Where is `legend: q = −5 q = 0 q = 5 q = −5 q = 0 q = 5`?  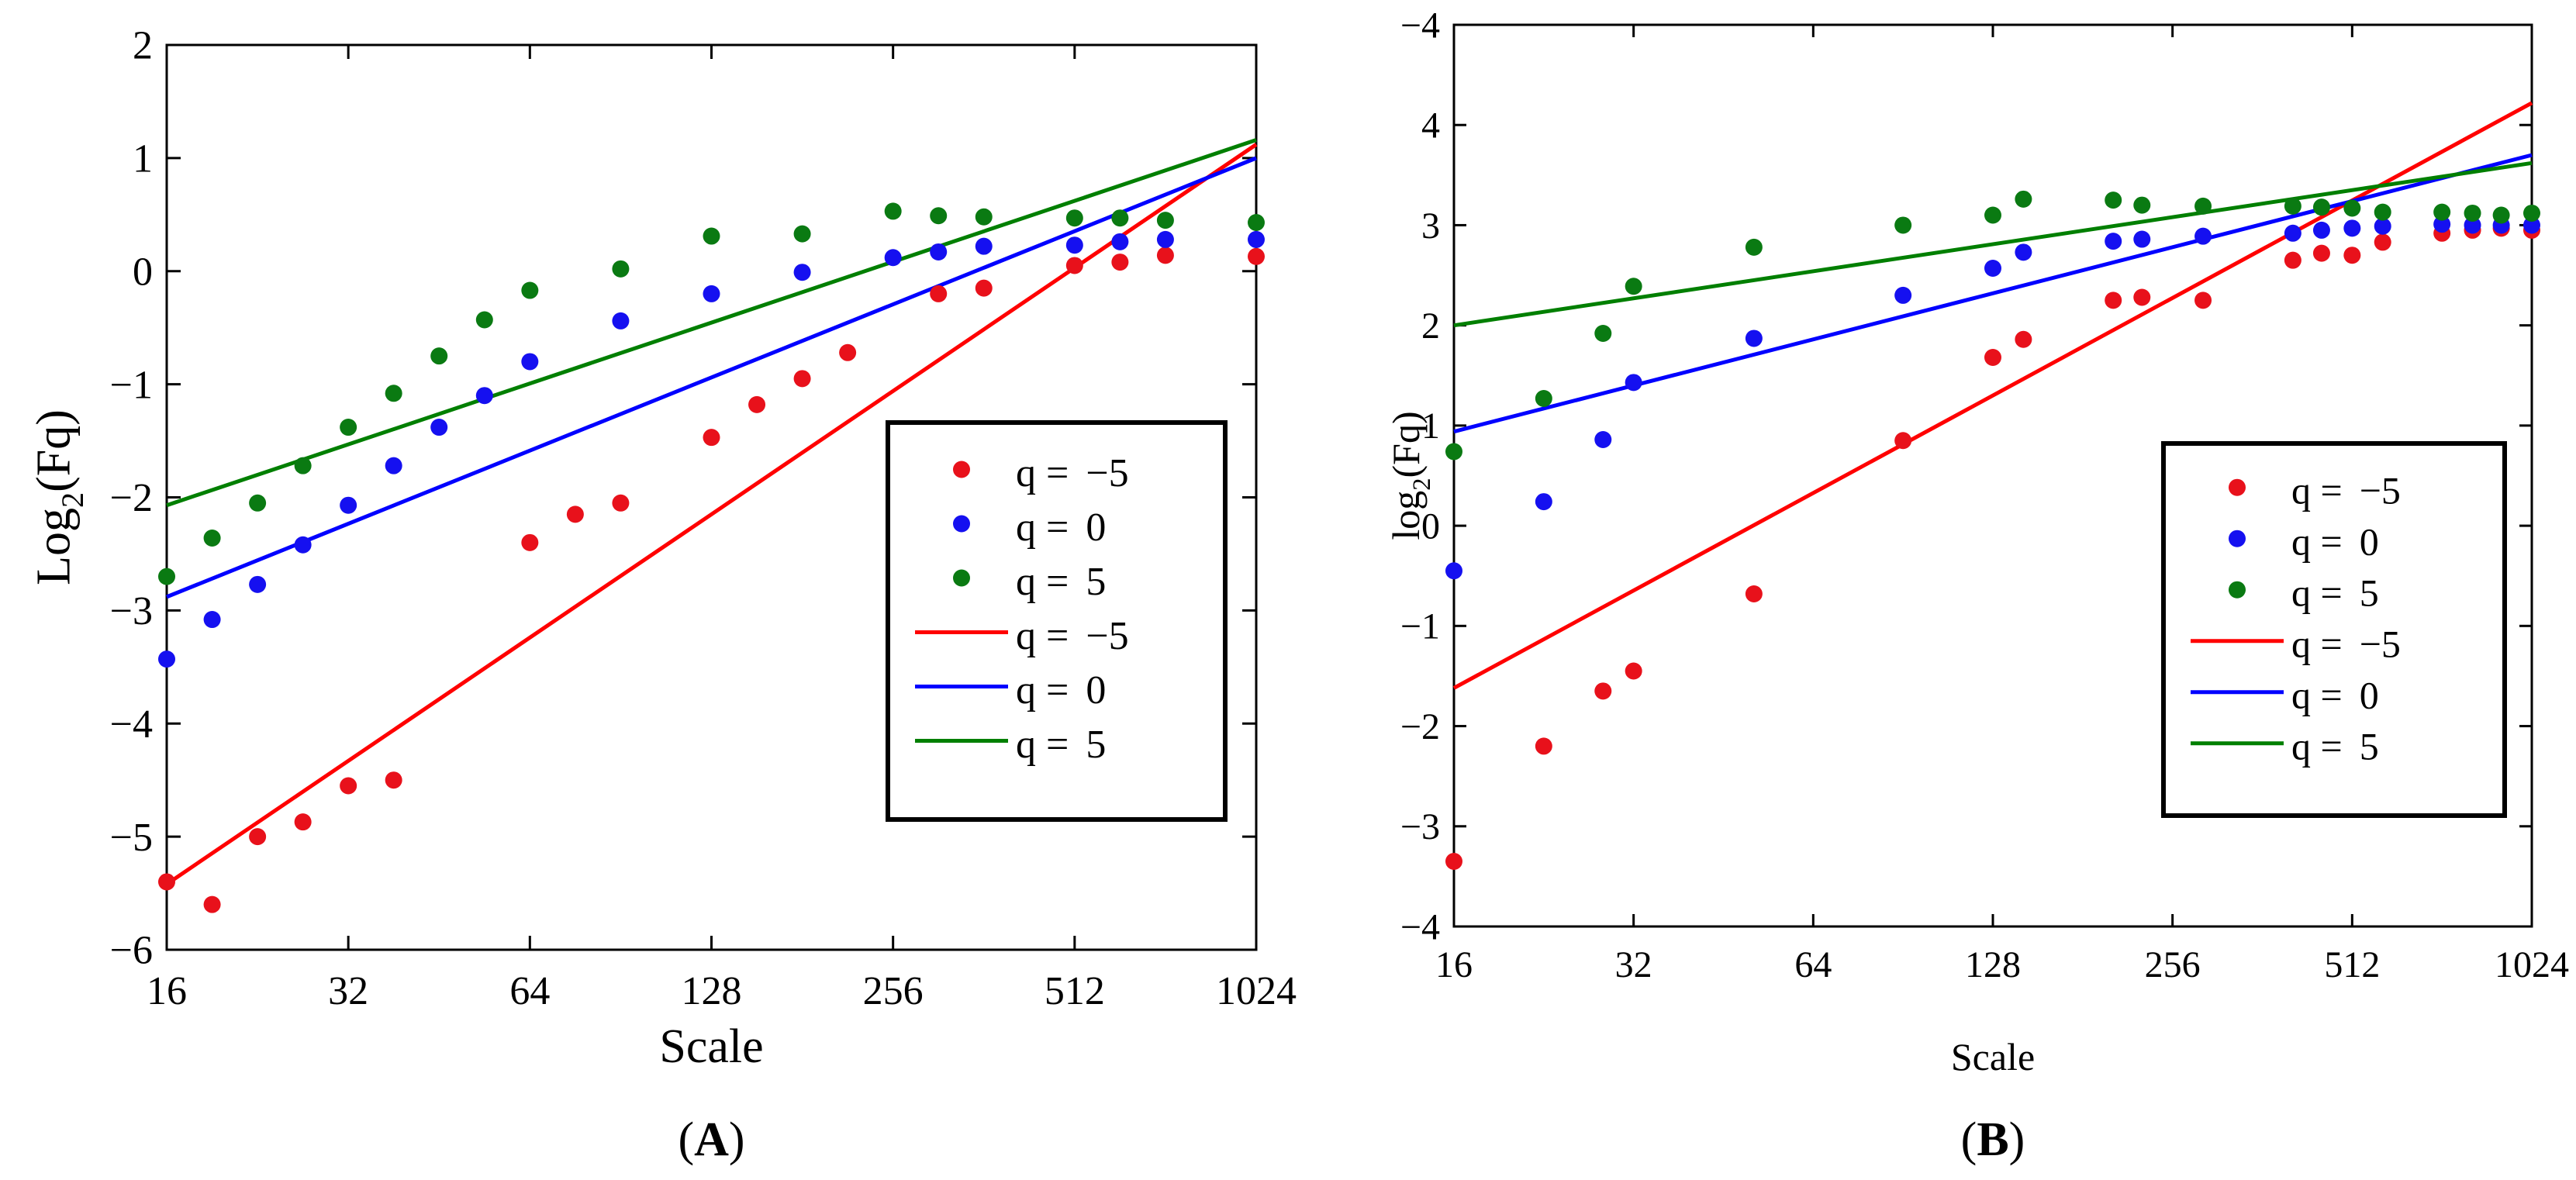 legend: q = −5 q = 0 q = 5 q = −5 q = 0 q = 5 is located at coordinates (2334, 629).